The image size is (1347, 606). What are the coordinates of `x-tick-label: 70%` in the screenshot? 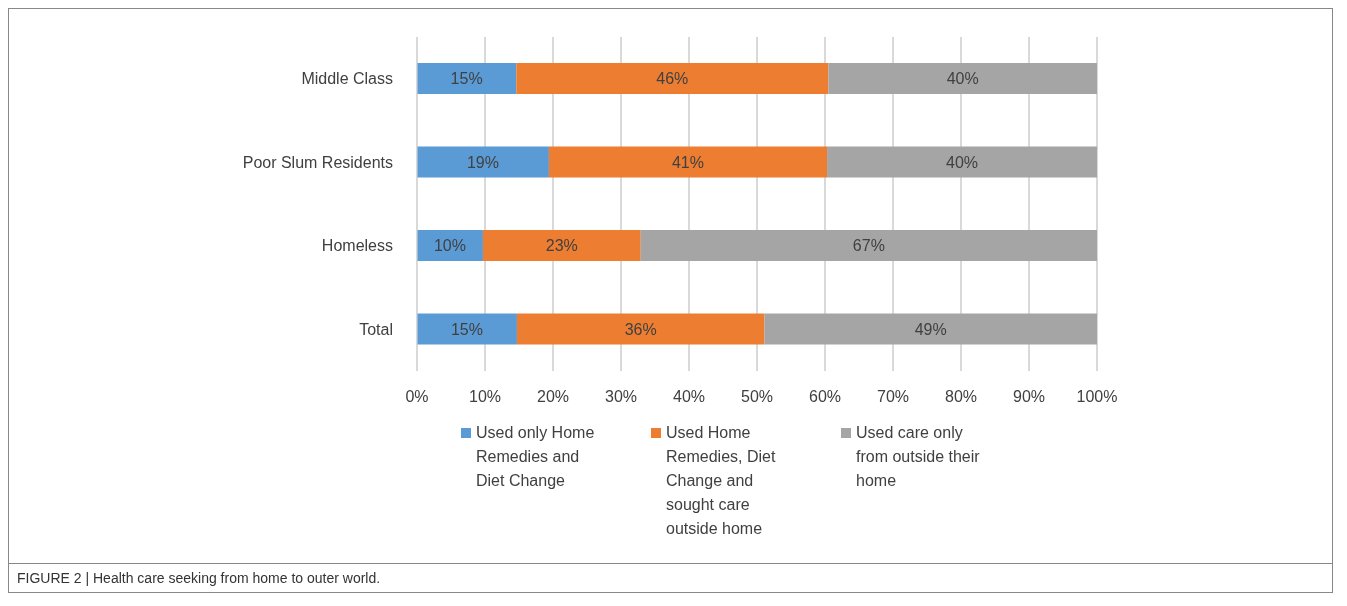 It's located at (893, 397).